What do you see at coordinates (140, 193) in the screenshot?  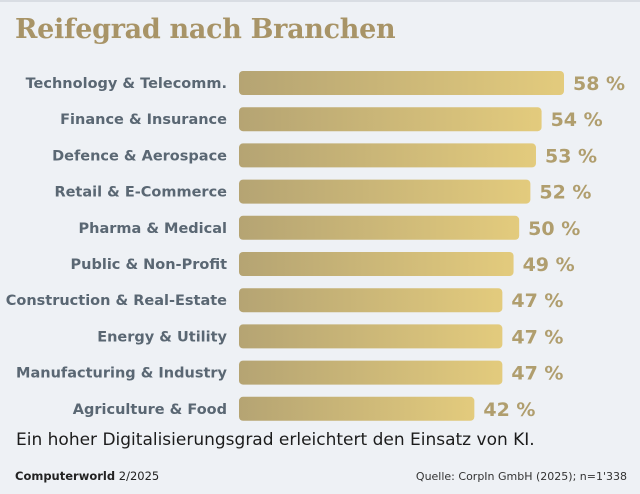 I see `category-label: Retail & E-Commerce` at bounding box center [140, 193].